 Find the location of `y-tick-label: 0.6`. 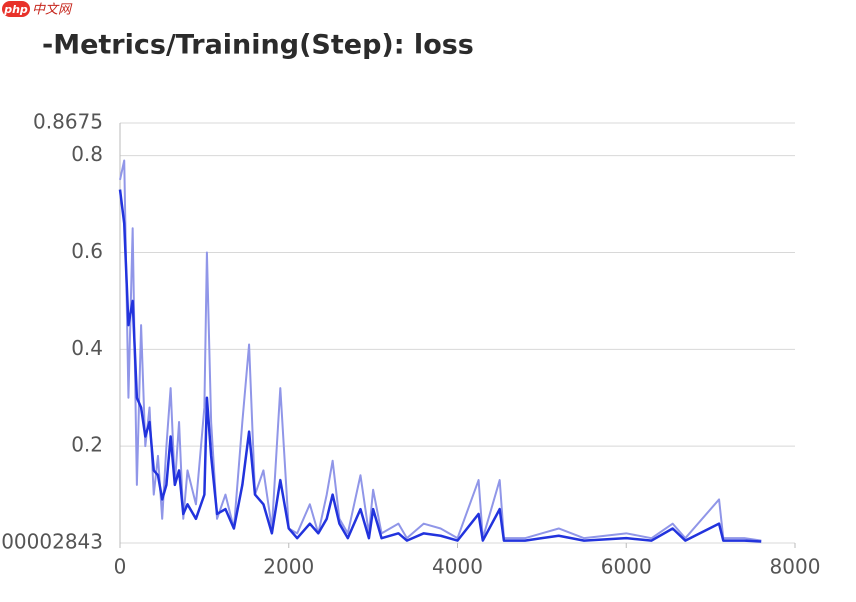

y-tick-label: 0.6 is located at coordinates (87, 251).